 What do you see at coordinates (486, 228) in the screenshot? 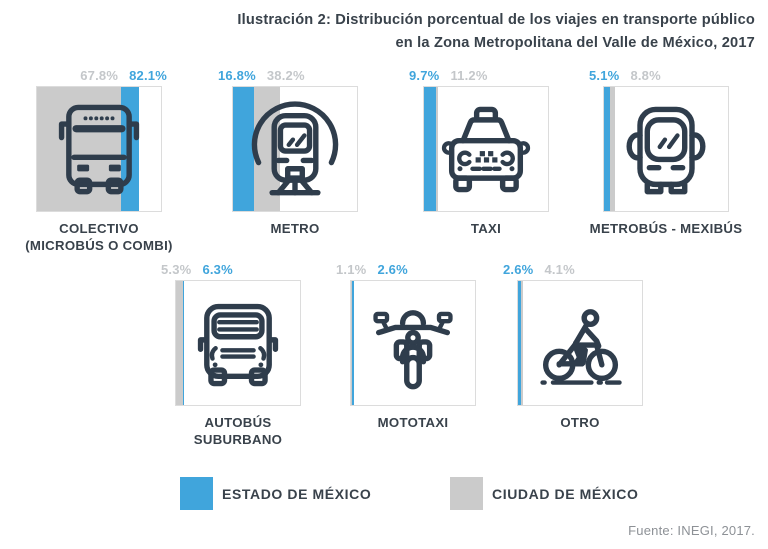
I see `tile-caption: TAXI` at bounding box center [486, 228].